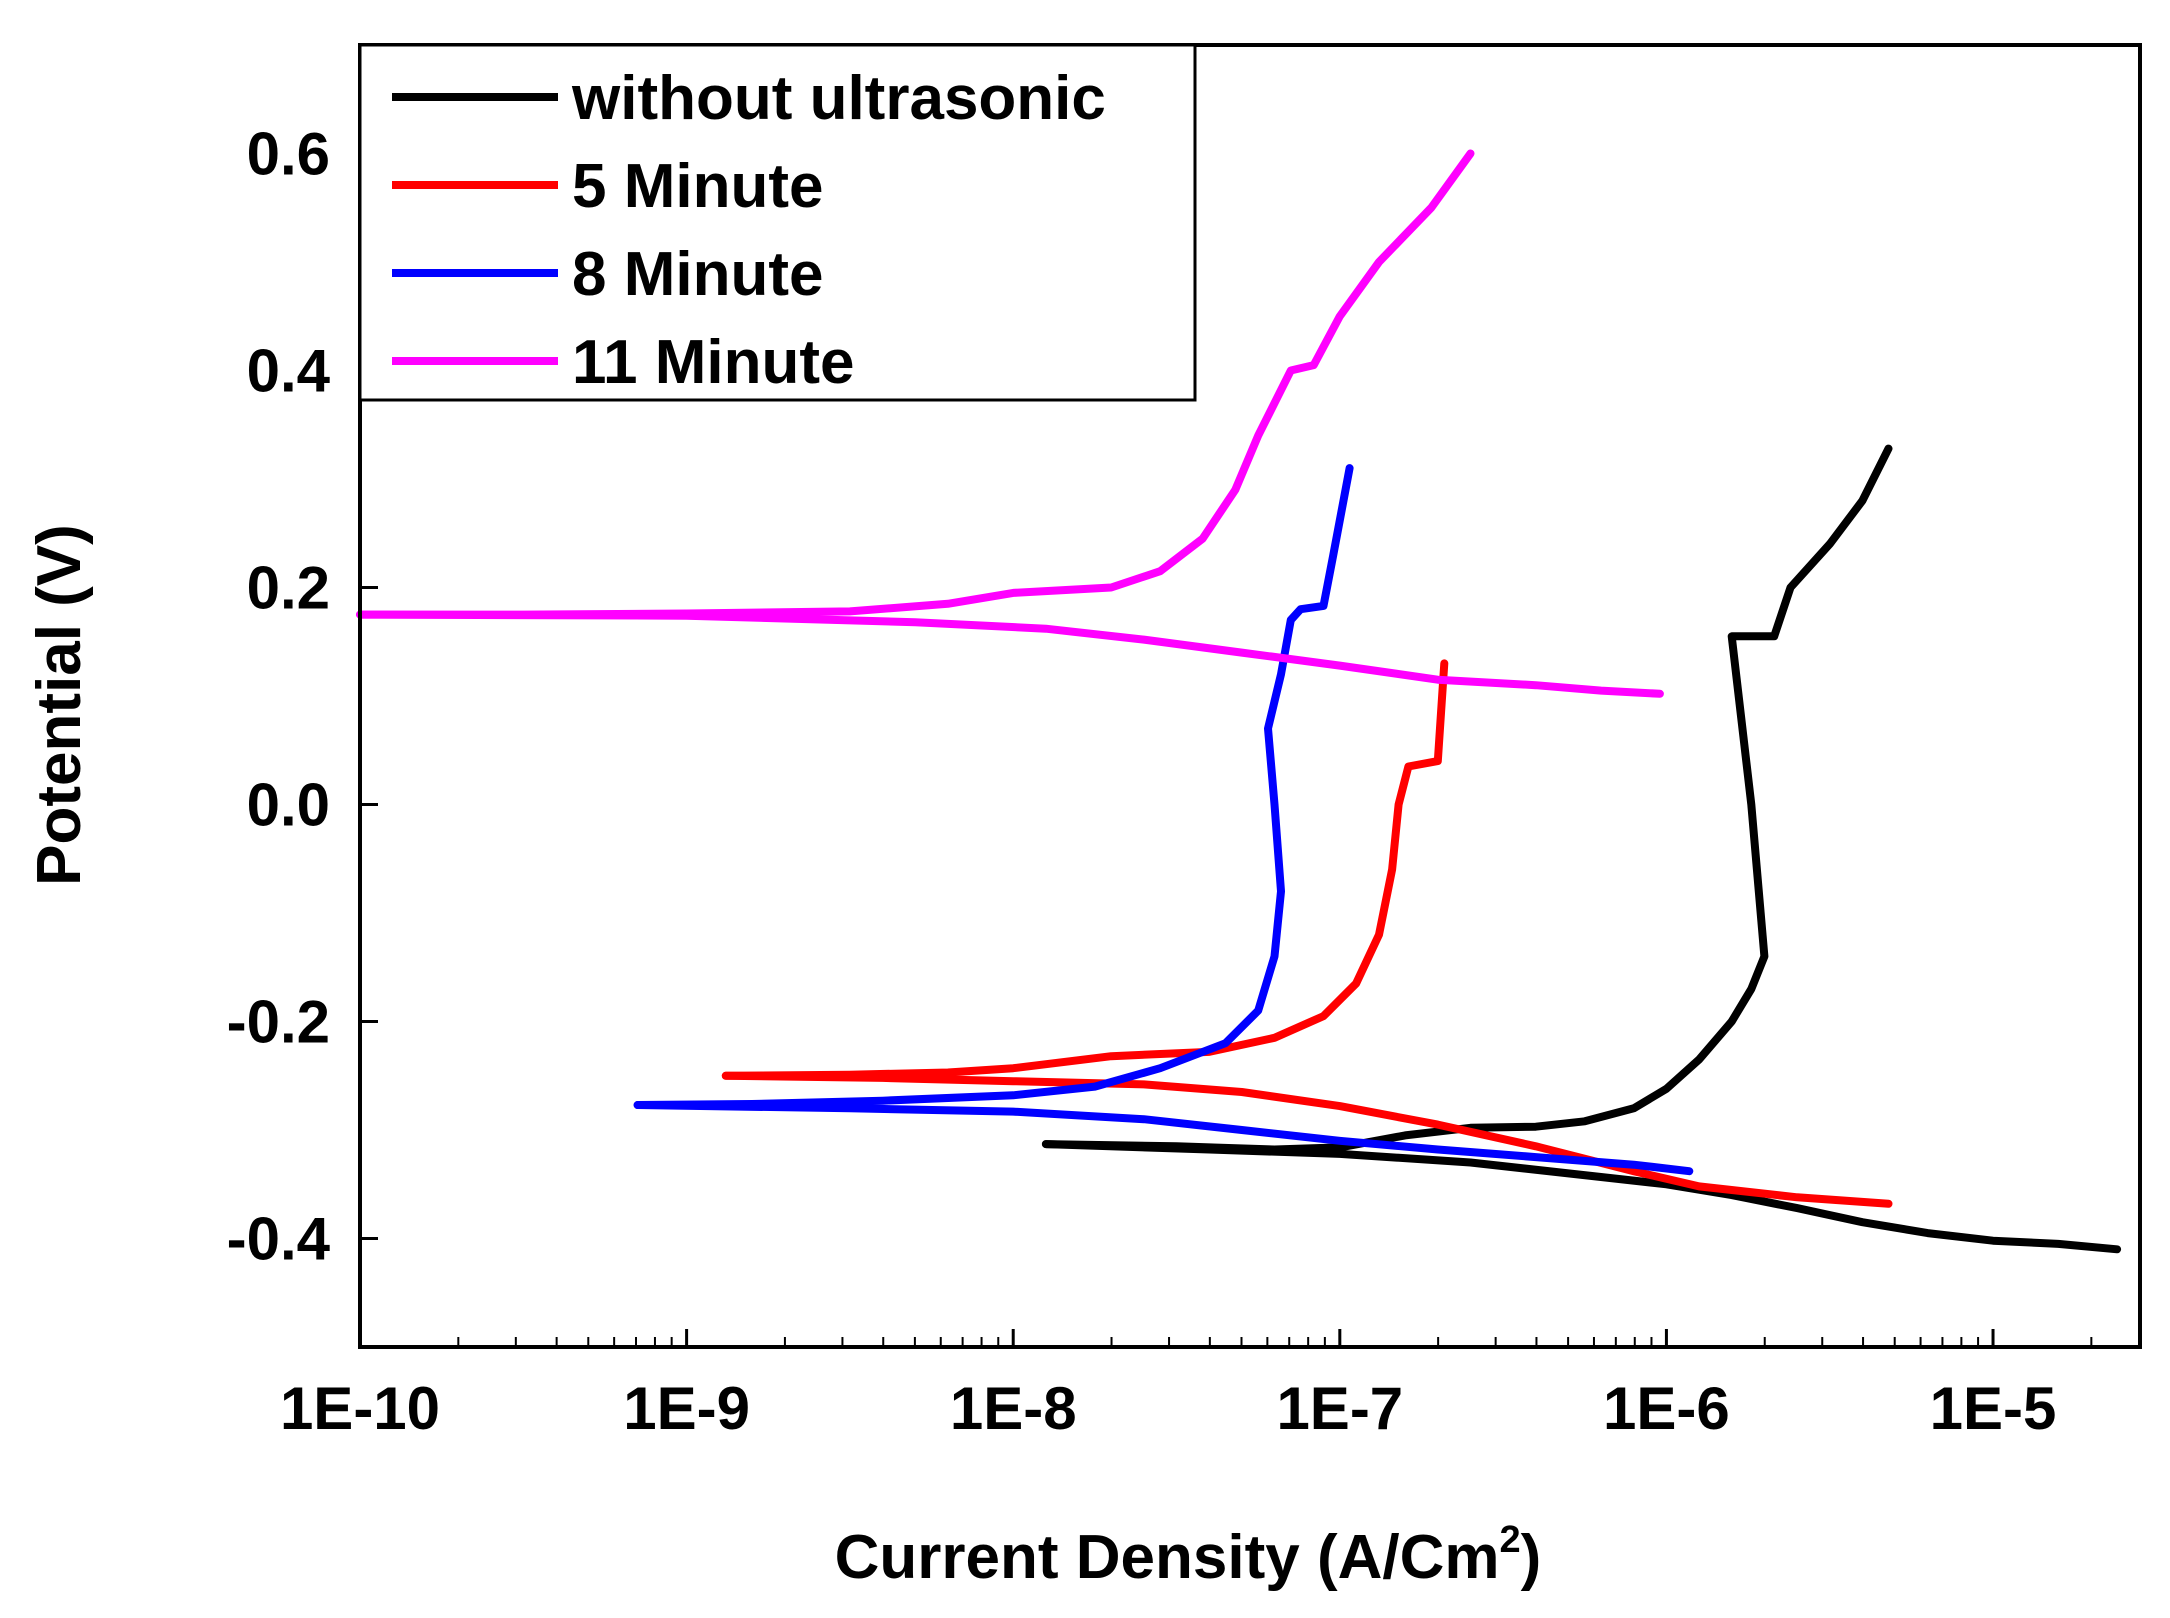 This screenshot has height=1618, width=2170. What do you see at coordinates (697, 274) in the screenshot?
I see `legend-label: 8 Minute` at bounding box center [697, 274].